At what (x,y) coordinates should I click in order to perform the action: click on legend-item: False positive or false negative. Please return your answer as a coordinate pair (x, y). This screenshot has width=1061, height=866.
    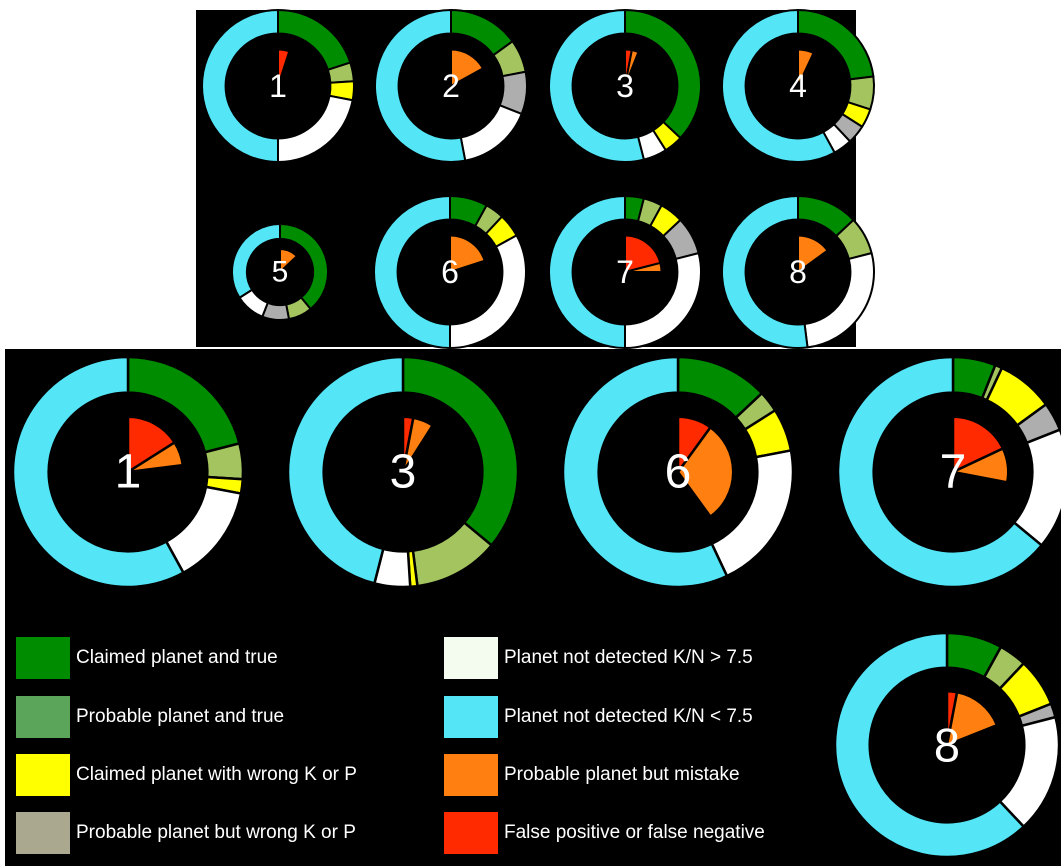
    Looking at the image, I should click on (604, 833).